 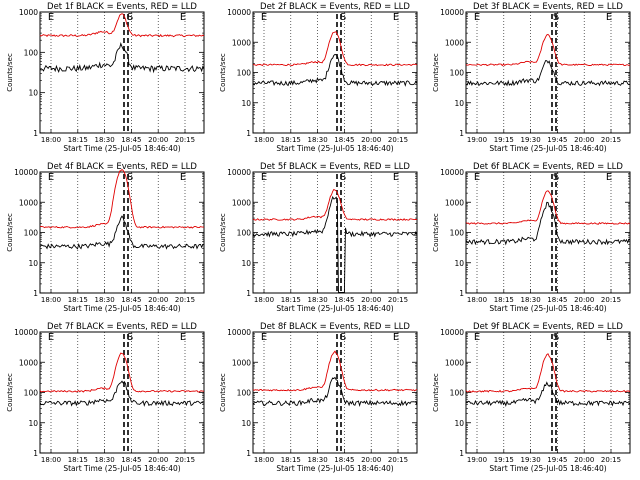 I want to click on x-tick-label: 19:45, so click(x=557, y=460).